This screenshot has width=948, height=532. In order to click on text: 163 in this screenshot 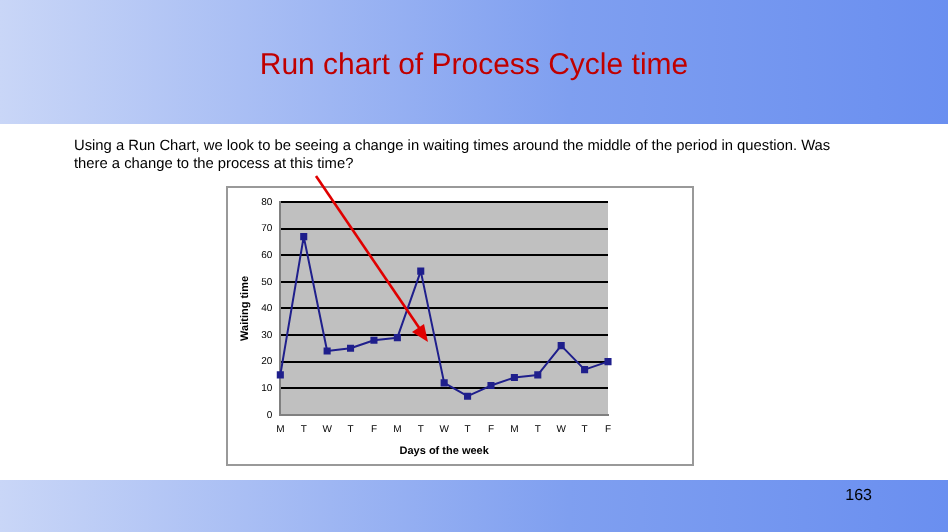, I will do `click(858, 495)`.